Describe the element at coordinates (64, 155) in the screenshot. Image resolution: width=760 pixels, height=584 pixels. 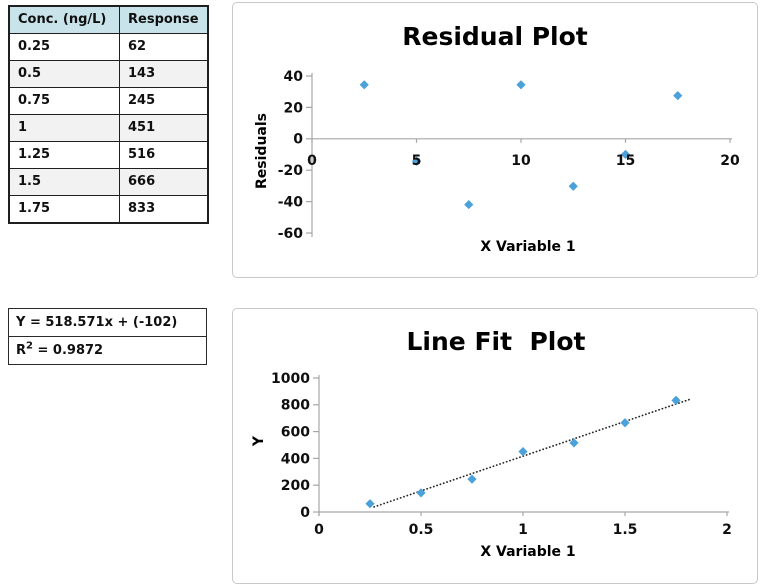
I see `conc-cell: 1.25` at that location.